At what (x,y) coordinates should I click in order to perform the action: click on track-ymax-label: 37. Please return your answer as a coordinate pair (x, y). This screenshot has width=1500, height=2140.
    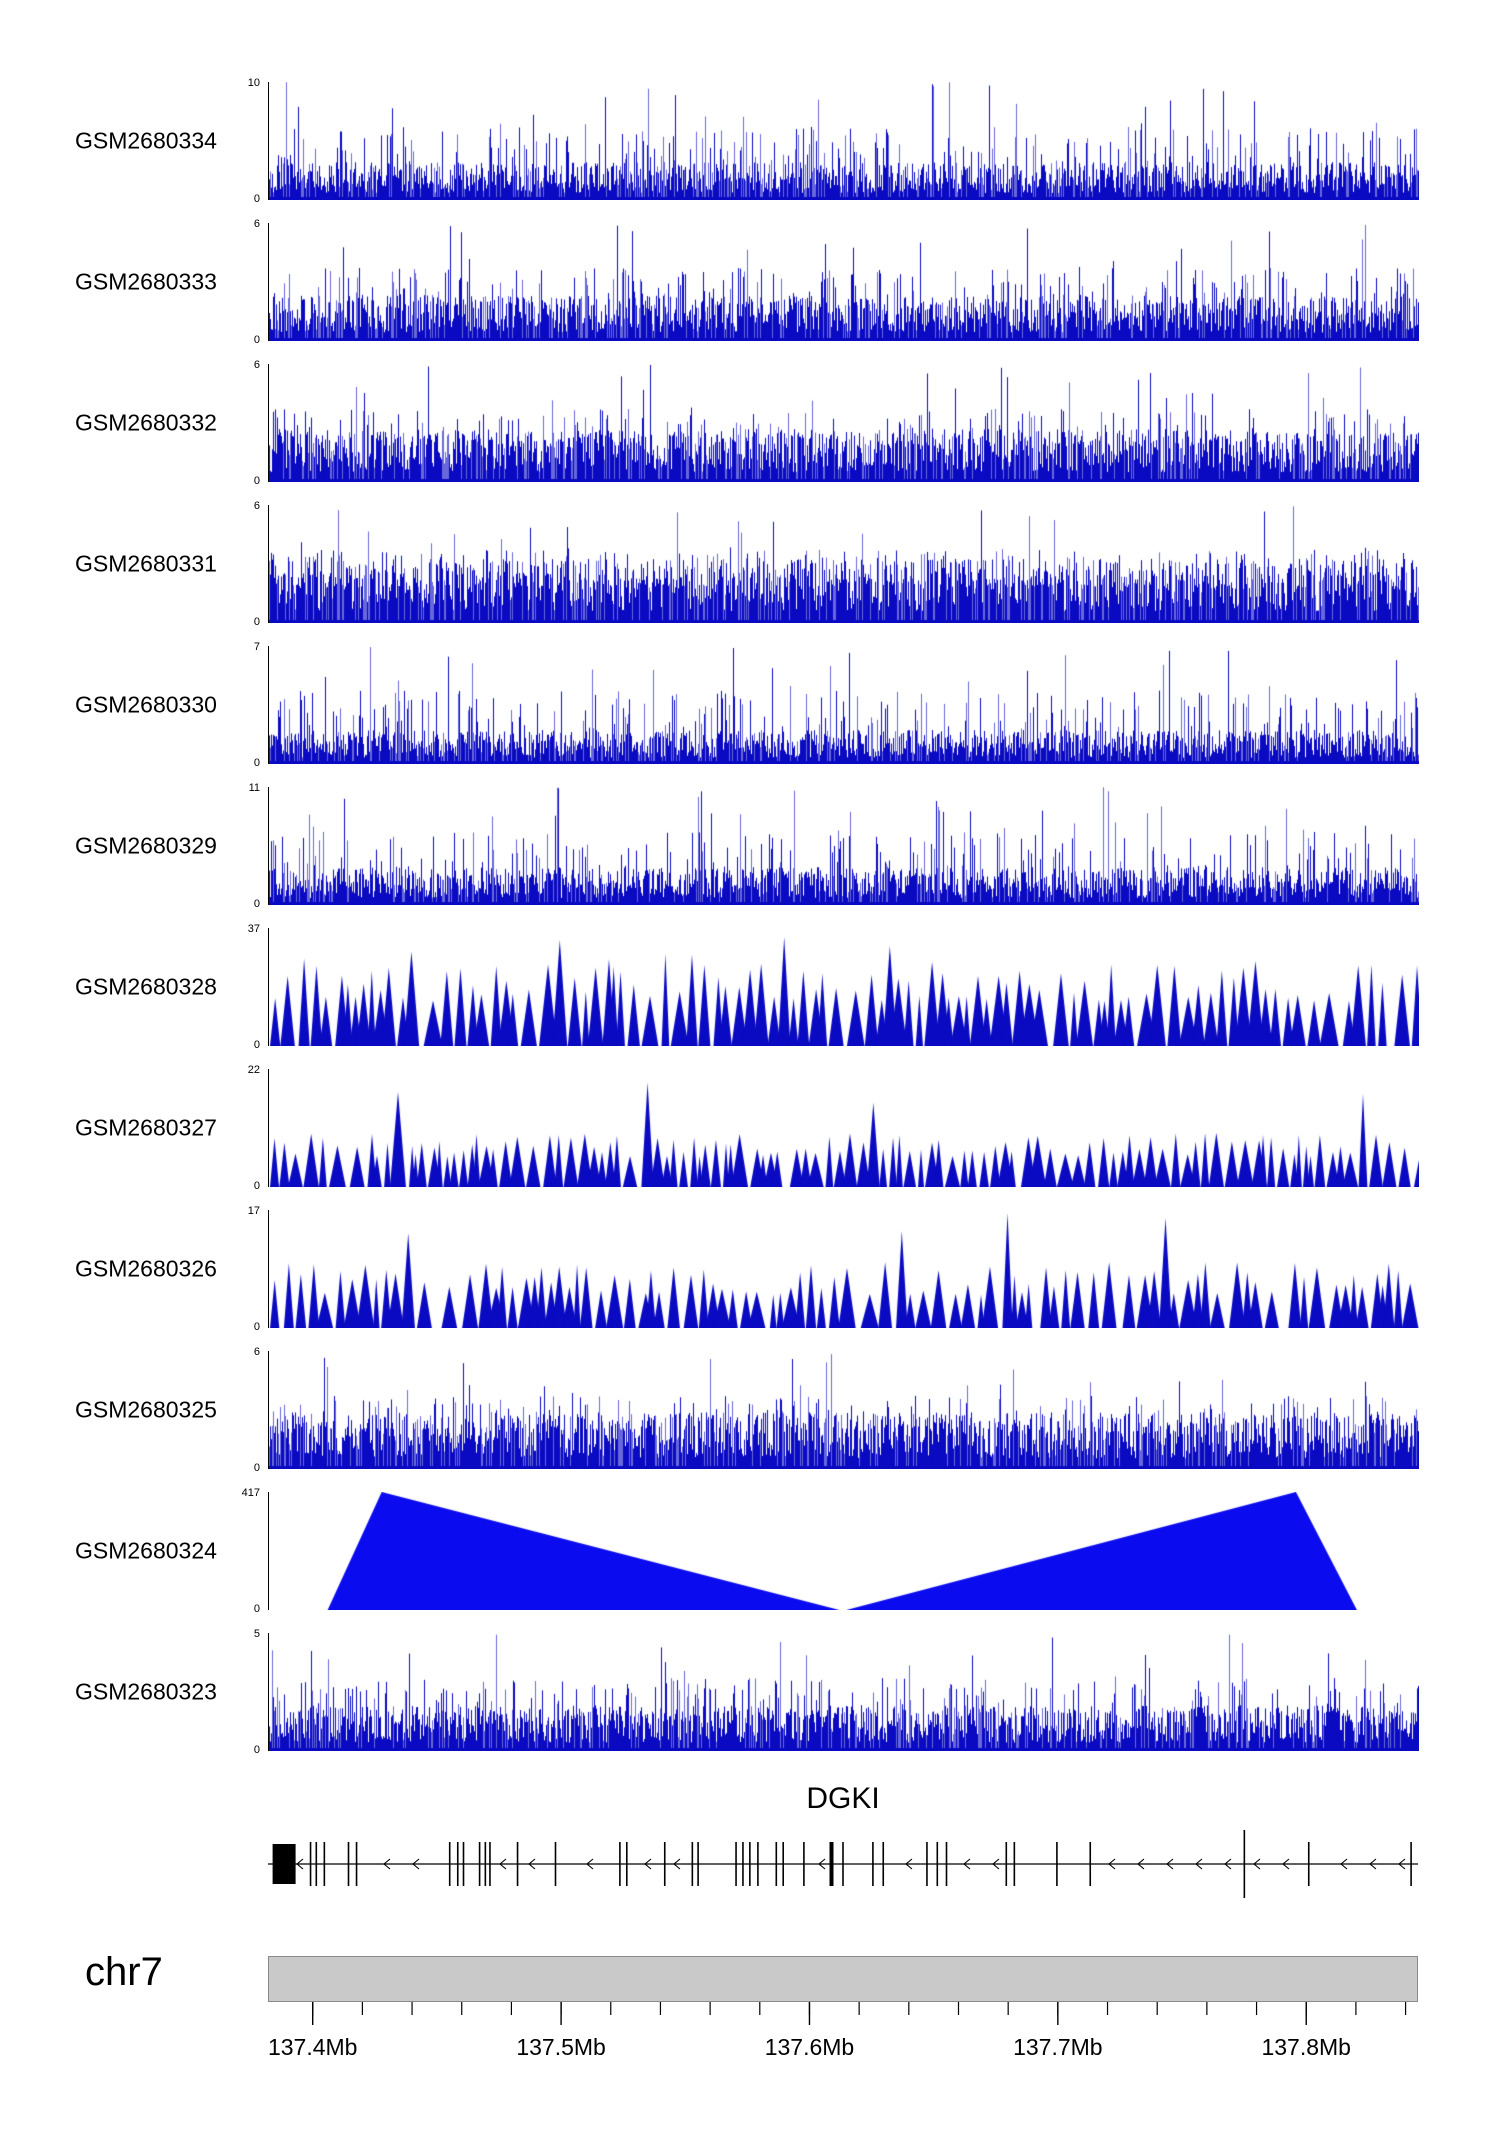
    Looking at the image, I should click on (253, 929).